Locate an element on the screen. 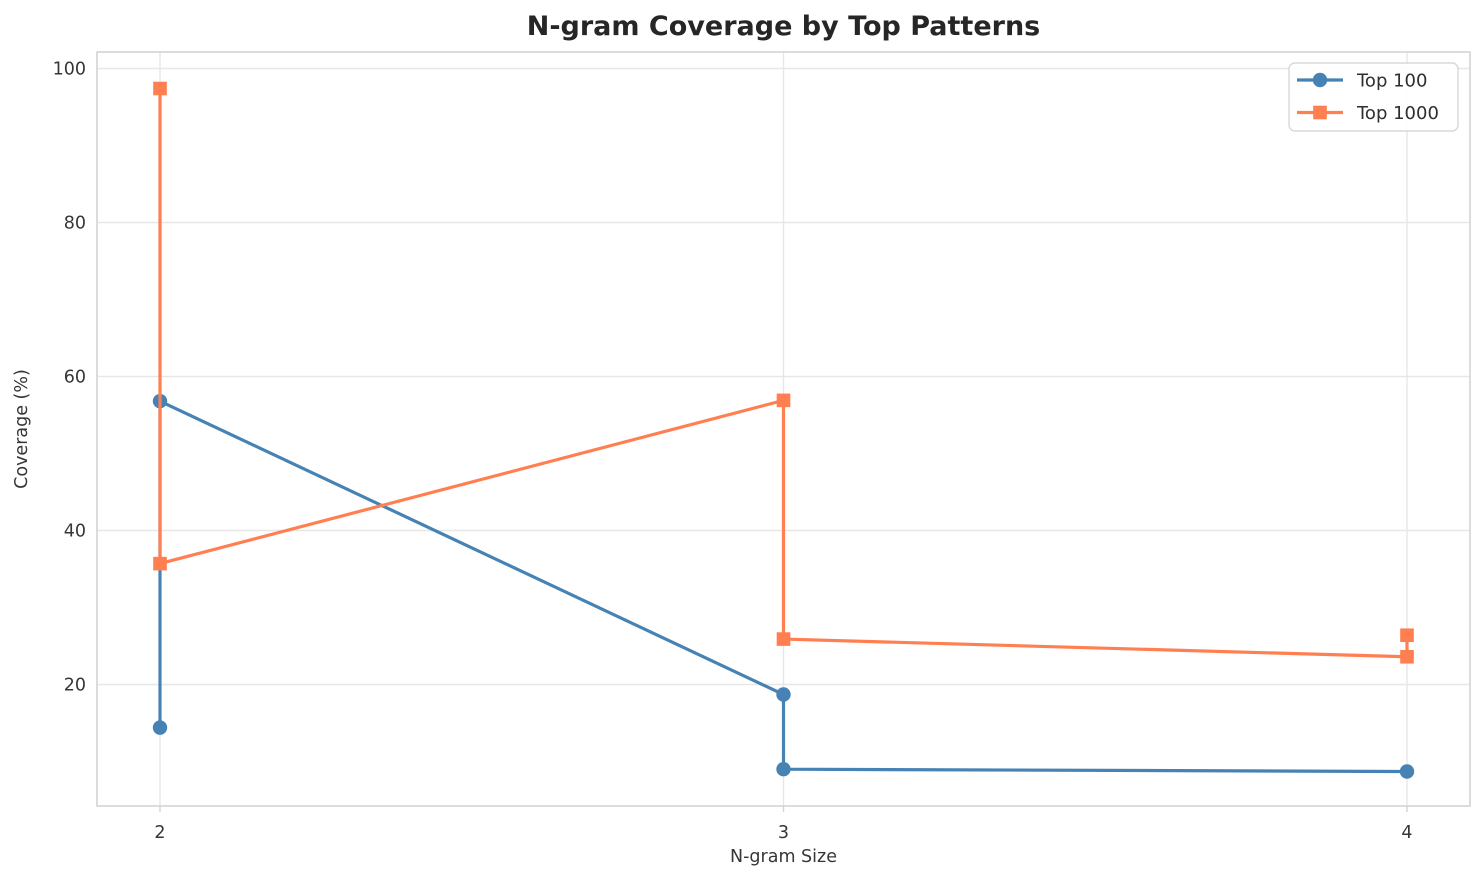 The image size is (1484, 885). y-tick-label: 60 is located at coordinates (75, 378).